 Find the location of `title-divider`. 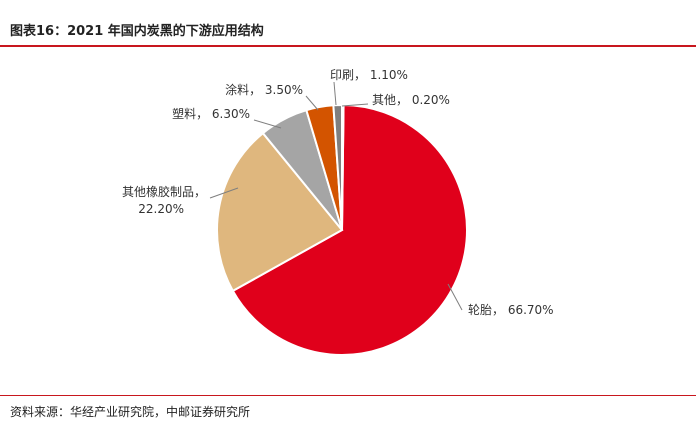

title-divider is located at coordinates (348, 46).